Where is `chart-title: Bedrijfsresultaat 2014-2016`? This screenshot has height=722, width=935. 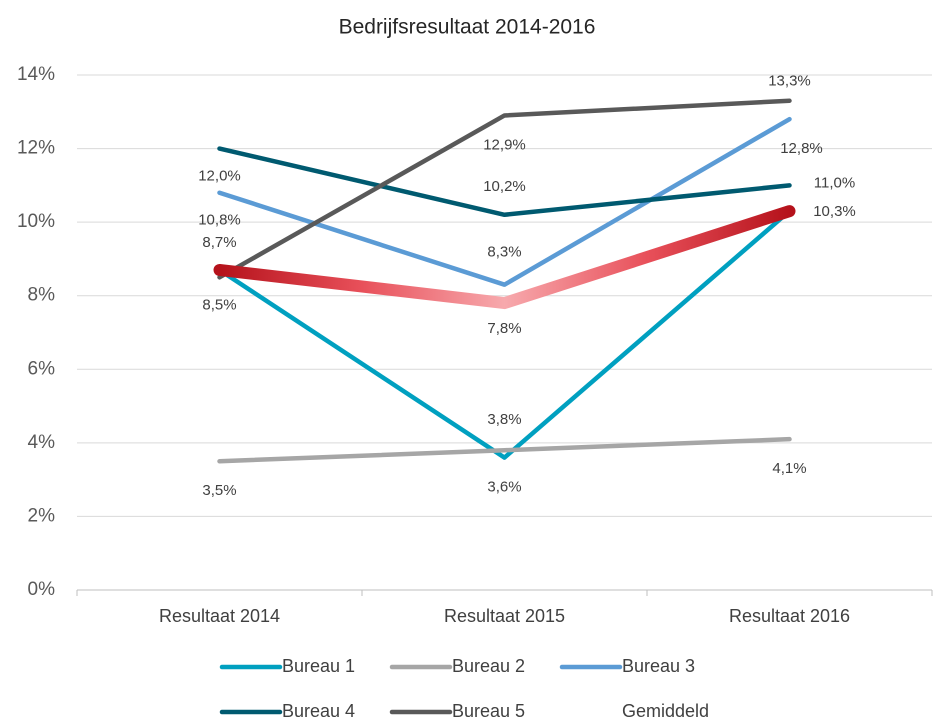
chart-title: Bedrijfsresultaat 2014-2016 is located at coordinates (467, 27).